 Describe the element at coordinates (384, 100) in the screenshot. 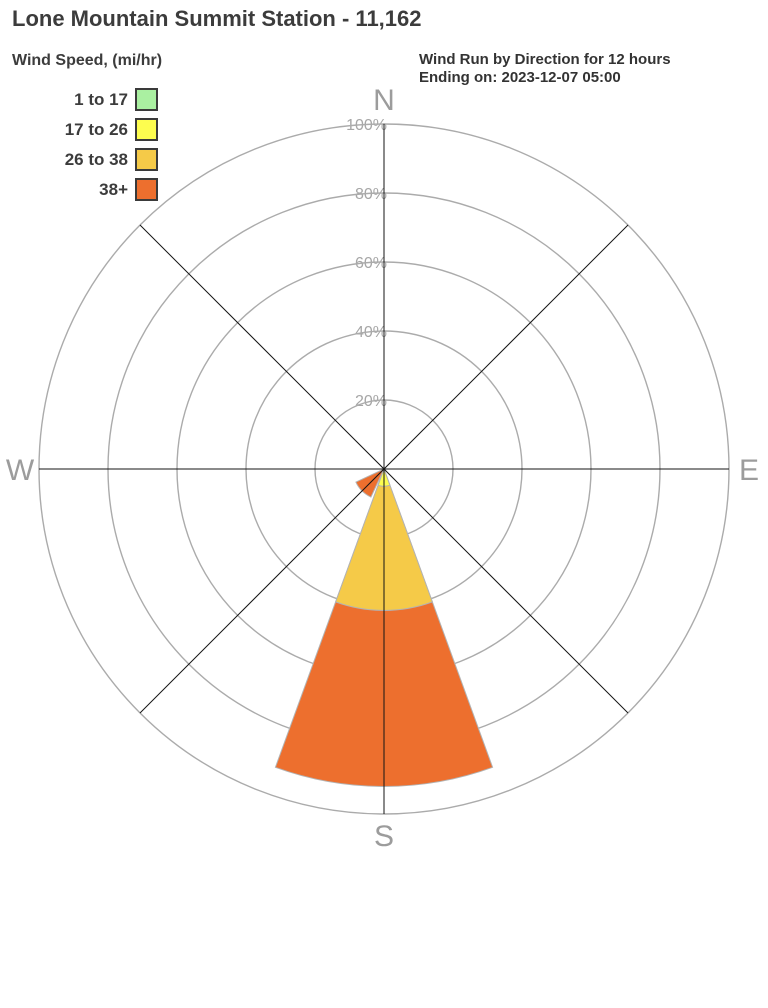

I see `compass-label-N: N` at that location.